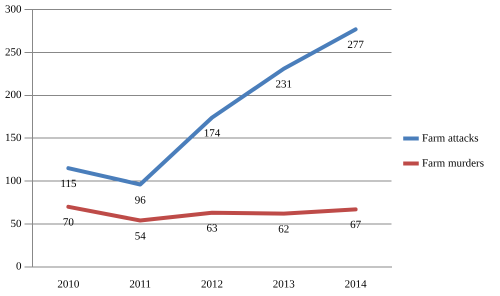 Image resolution: width=500 pixels, height=296 pixels. I want to click on data-label: 70, so click(68, 222).